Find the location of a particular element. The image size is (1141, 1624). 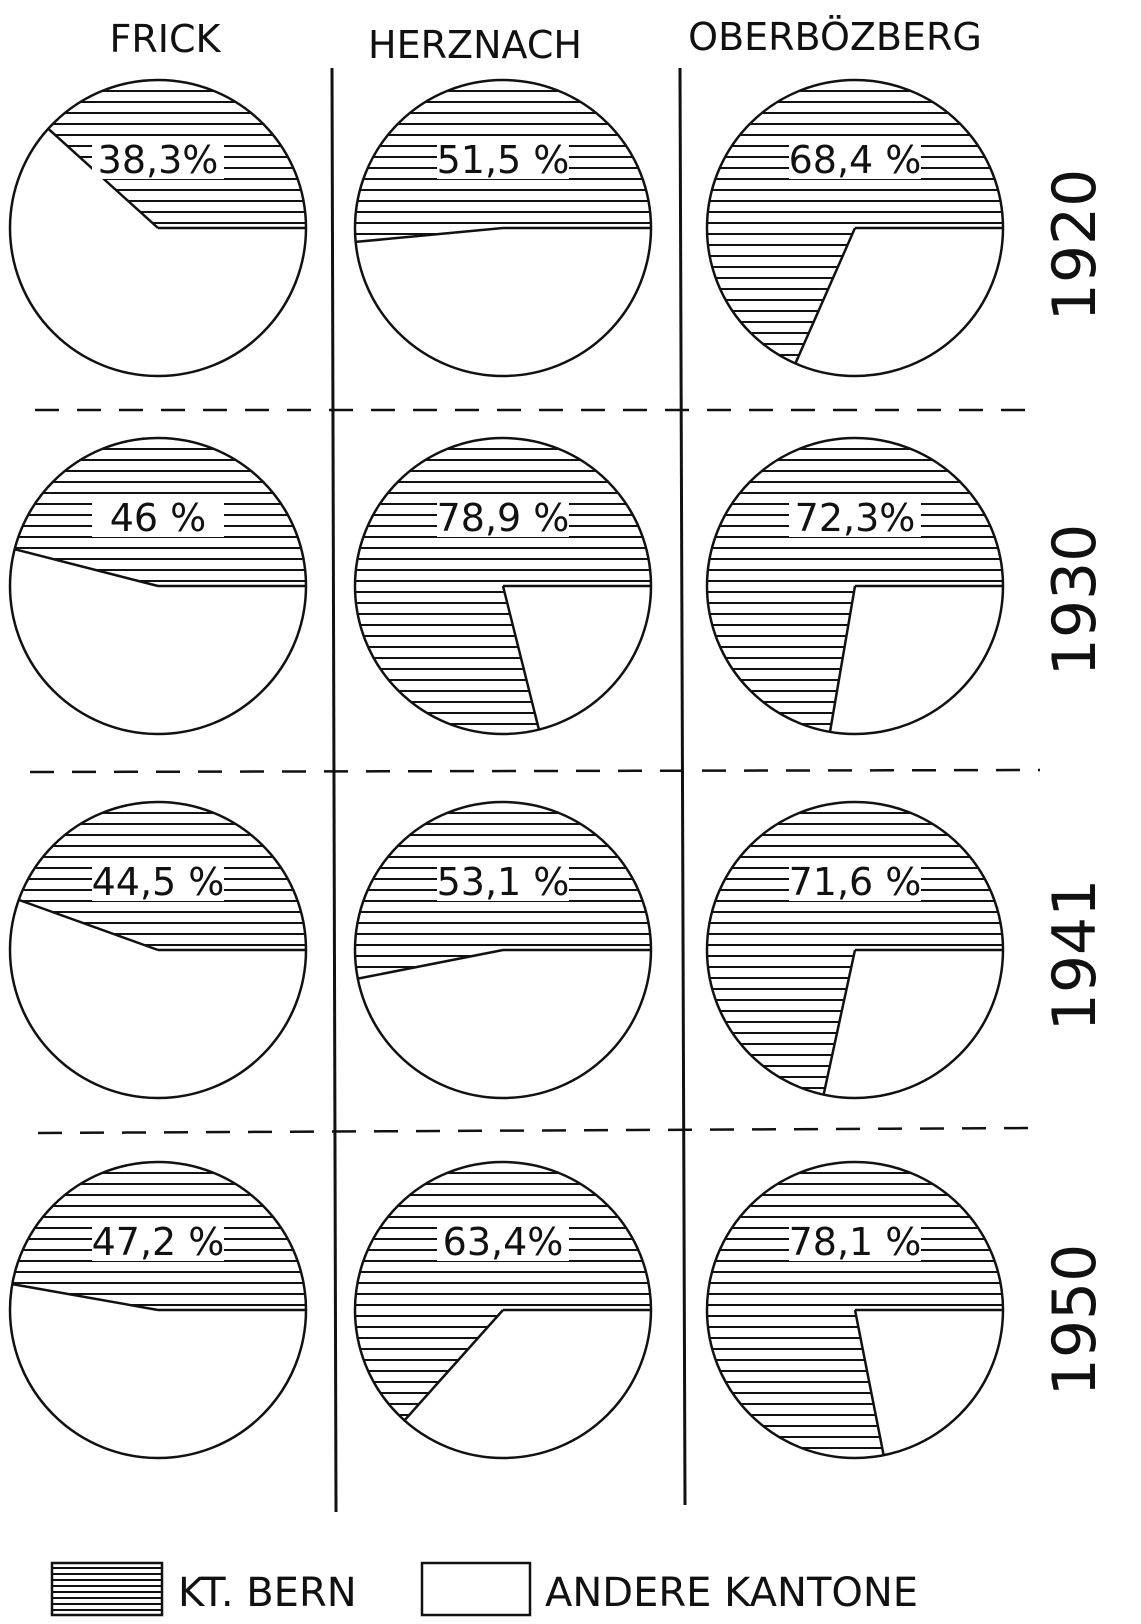

pie-herznach-1930: 78,9 % is located at coordinates (503, 586).